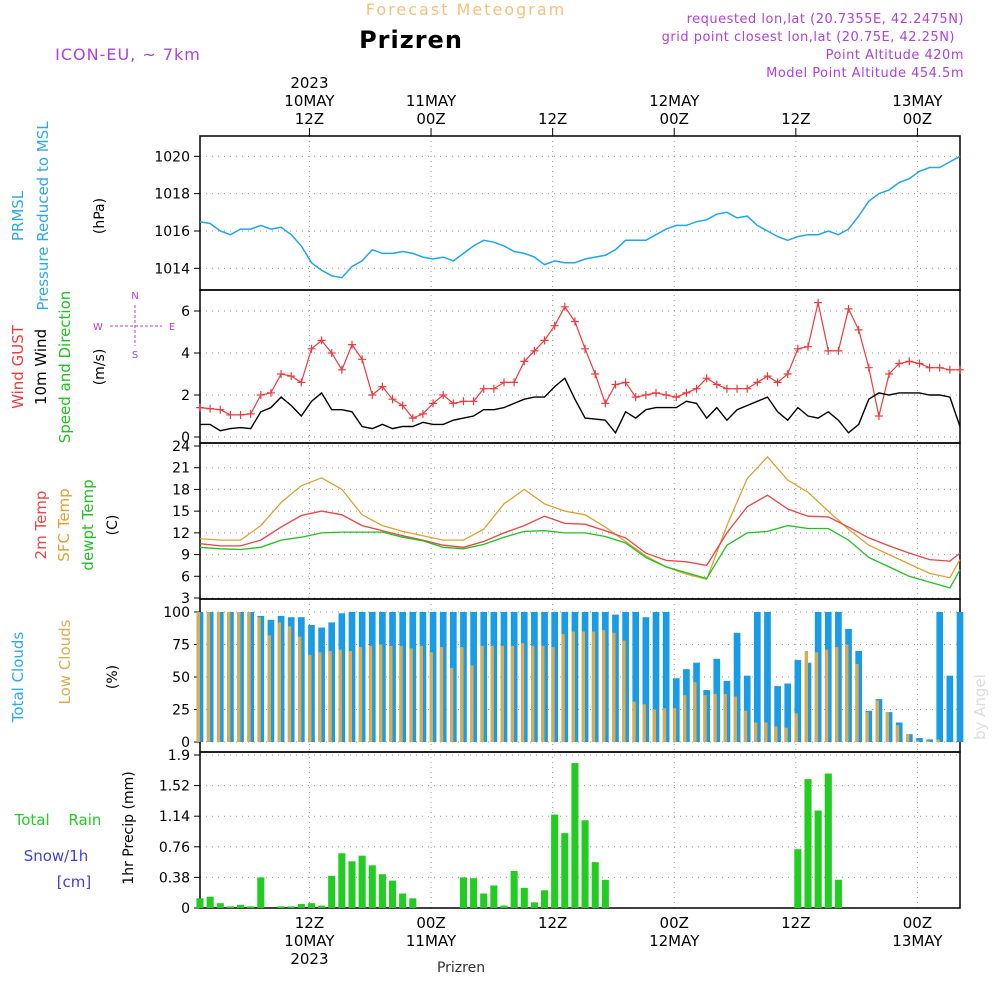  I want to click on credit-watermark: by Angel, so click(980, 707).